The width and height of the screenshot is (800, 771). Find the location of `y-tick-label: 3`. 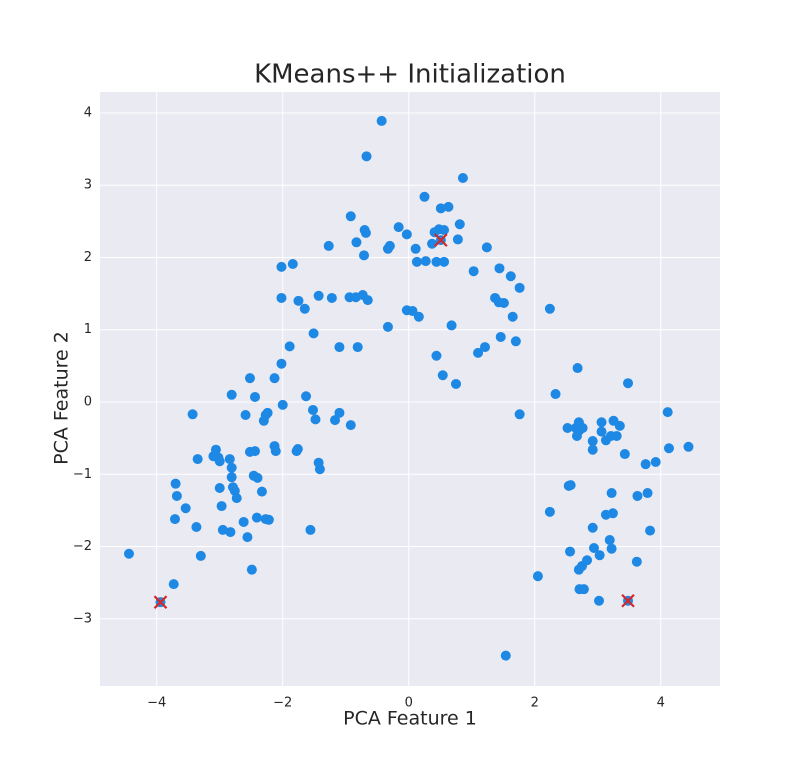

y-tick-label: 3 is located at coordinates (88, 185).